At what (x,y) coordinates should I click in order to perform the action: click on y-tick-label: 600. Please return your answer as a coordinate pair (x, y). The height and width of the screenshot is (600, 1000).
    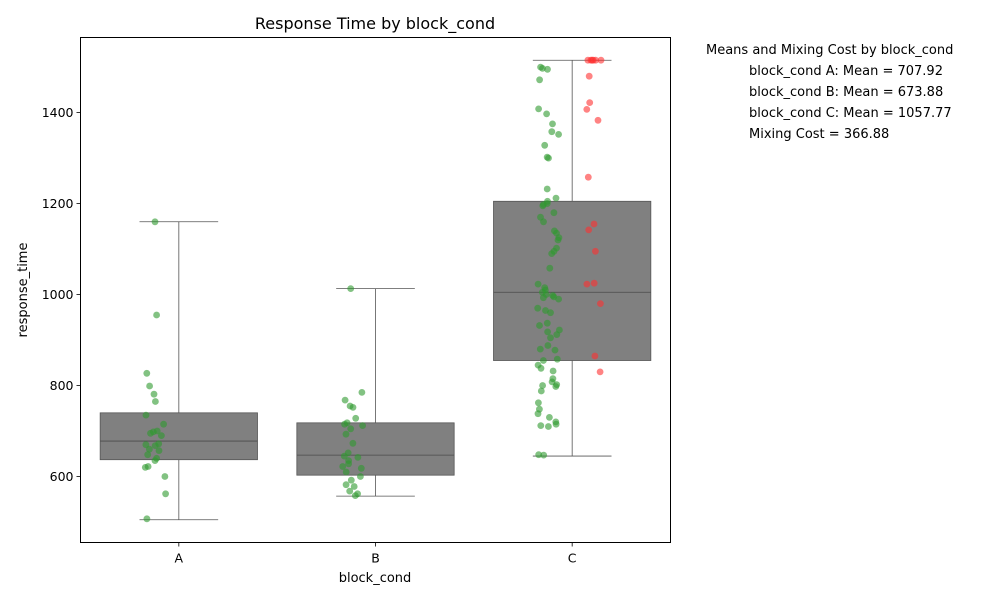
    Looking at the image, I should click on (62, 476).